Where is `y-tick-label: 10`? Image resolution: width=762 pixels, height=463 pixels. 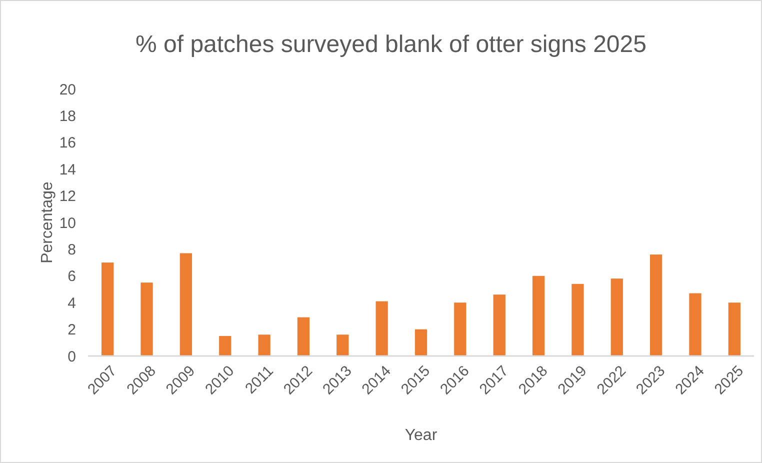 y-tick-label: 10 is located at coordinates (67, 223).